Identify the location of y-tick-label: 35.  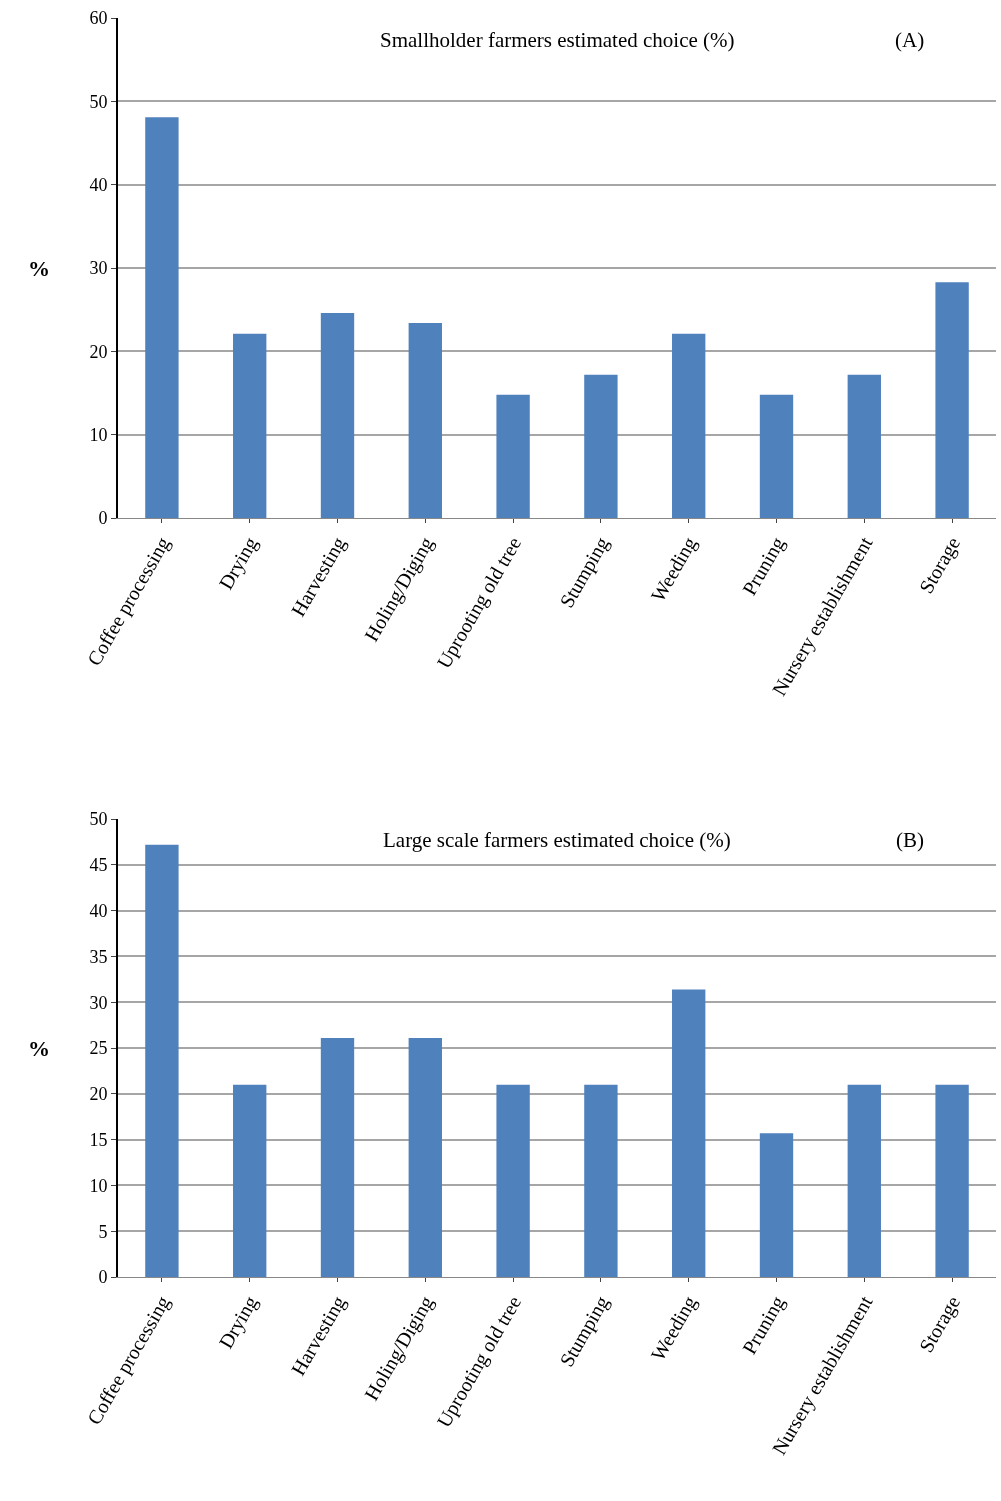
(98, 956).